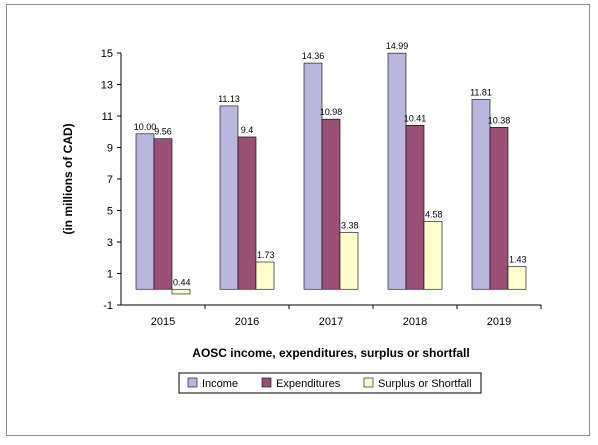 The height and width of the screenshot is (445, 598). What do you see at coordinates (350, 226) in the screenshot?
I see `data-label: 3.38` at bounding box center [350, 226].